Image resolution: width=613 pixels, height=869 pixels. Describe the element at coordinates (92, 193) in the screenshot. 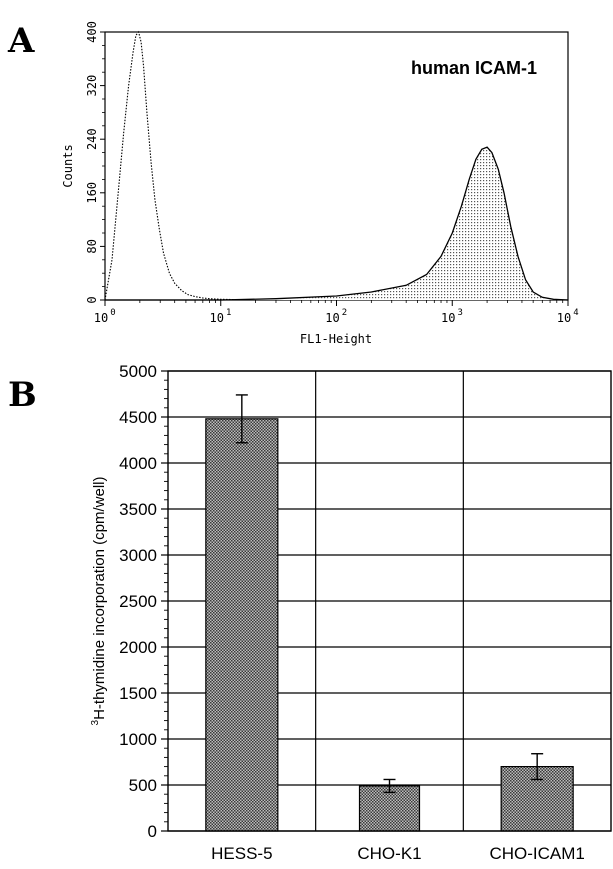

I see `histogram-y-tick-label: 160` at that location.